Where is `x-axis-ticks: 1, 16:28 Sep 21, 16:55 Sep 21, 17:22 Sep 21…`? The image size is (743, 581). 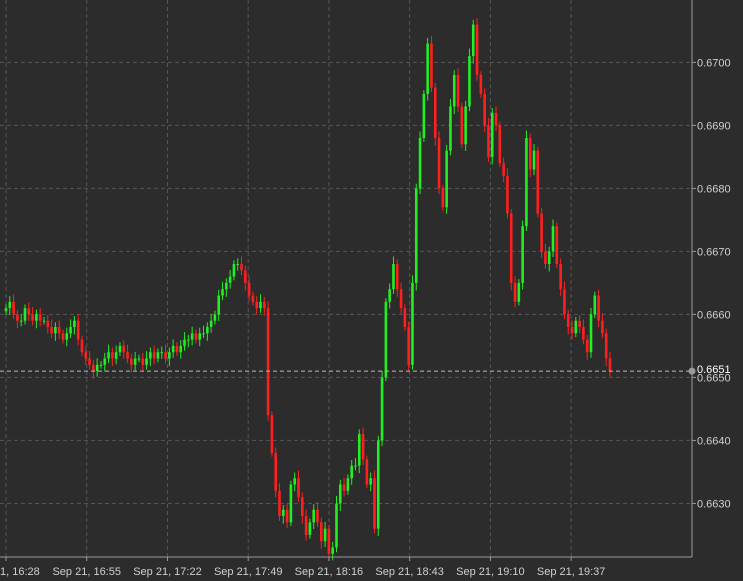
x-axis-ticks: 1, 16:28 Sep 21, 16:55 Sep 21, 17:22 Sep 21… is located at coordinates (302, 567).